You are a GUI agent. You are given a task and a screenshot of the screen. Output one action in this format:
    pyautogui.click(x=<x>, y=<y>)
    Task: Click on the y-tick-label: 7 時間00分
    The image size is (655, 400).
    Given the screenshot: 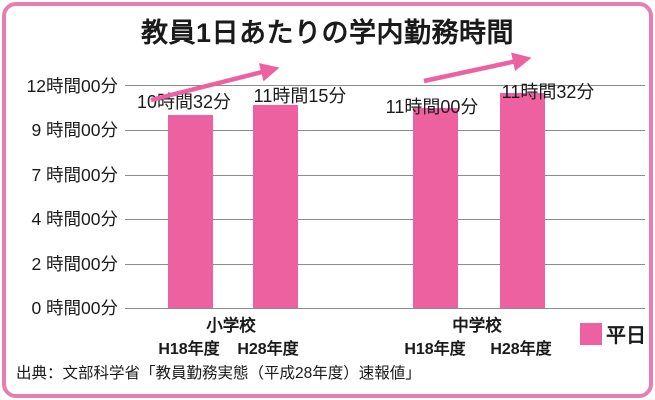 What is the action you would take?
    pyautogui.click(x=74, y=175)
    